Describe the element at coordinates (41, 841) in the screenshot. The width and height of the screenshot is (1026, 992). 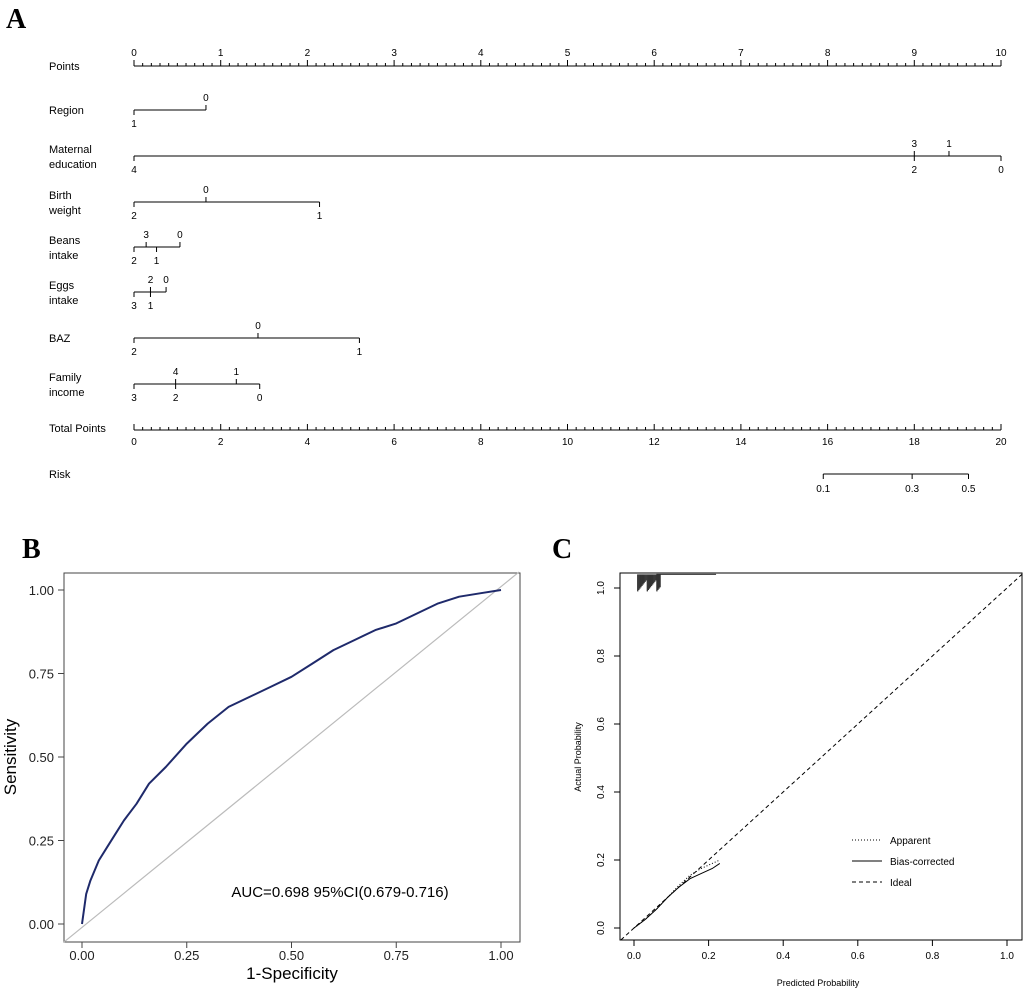
I see `roc-y-tick-label: 0.25` at that location.